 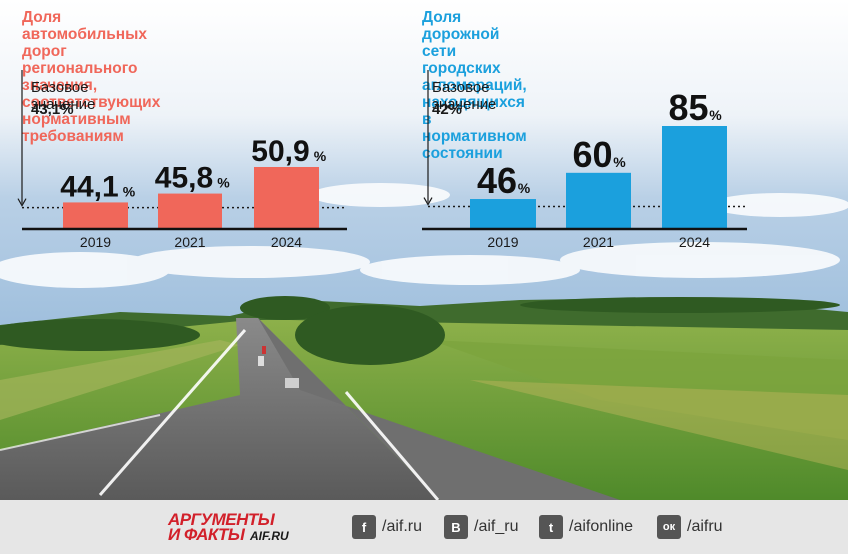 I want to click on facebook-handle: /aif.ru, so click(x=402, y=526).